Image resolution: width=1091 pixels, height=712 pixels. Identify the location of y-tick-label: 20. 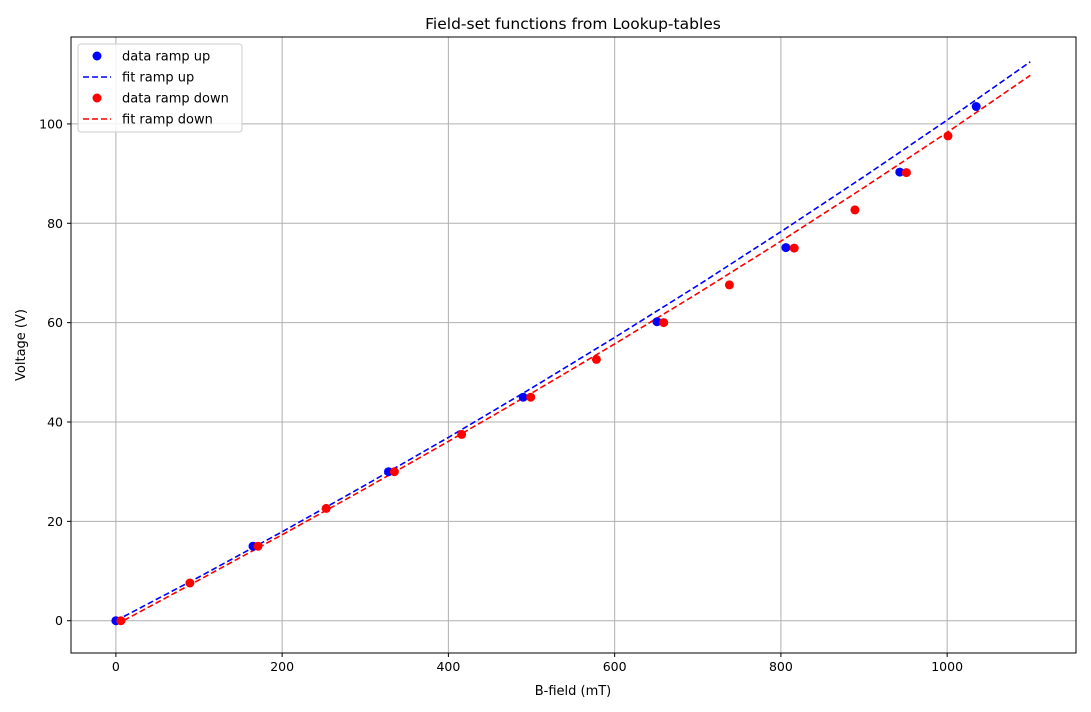
(55, 521).